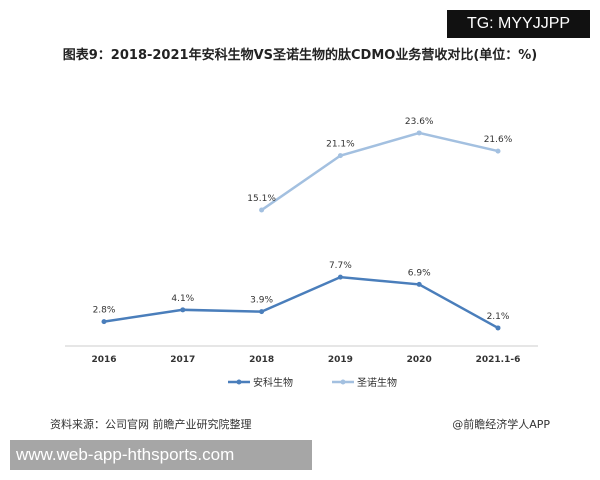  Describe the element at coordinates (340, 145) in the screenshot. I see `data-label: 21.1%` at that location.